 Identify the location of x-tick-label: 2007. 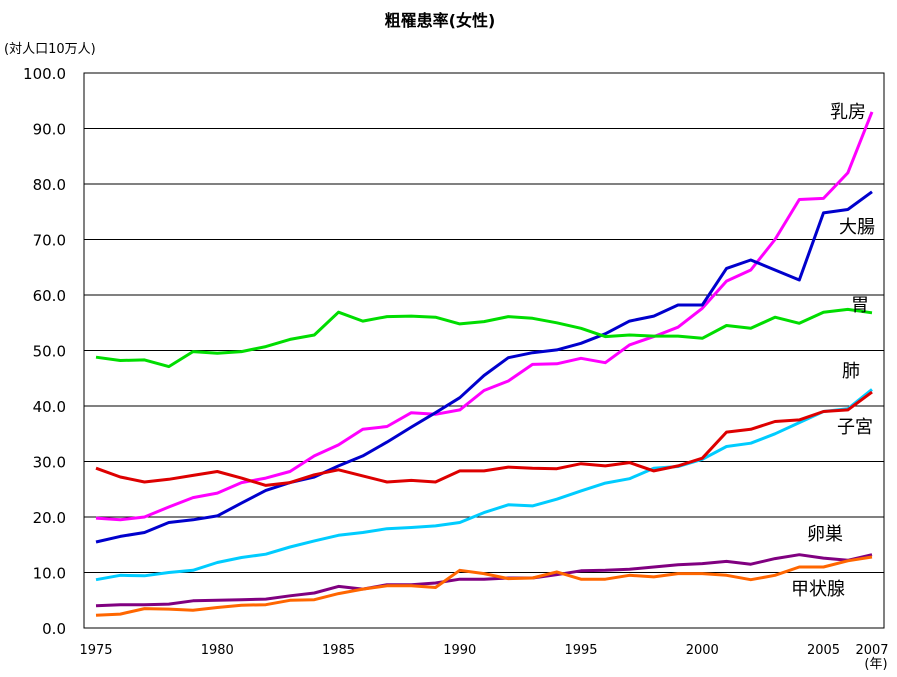
(871, 650).